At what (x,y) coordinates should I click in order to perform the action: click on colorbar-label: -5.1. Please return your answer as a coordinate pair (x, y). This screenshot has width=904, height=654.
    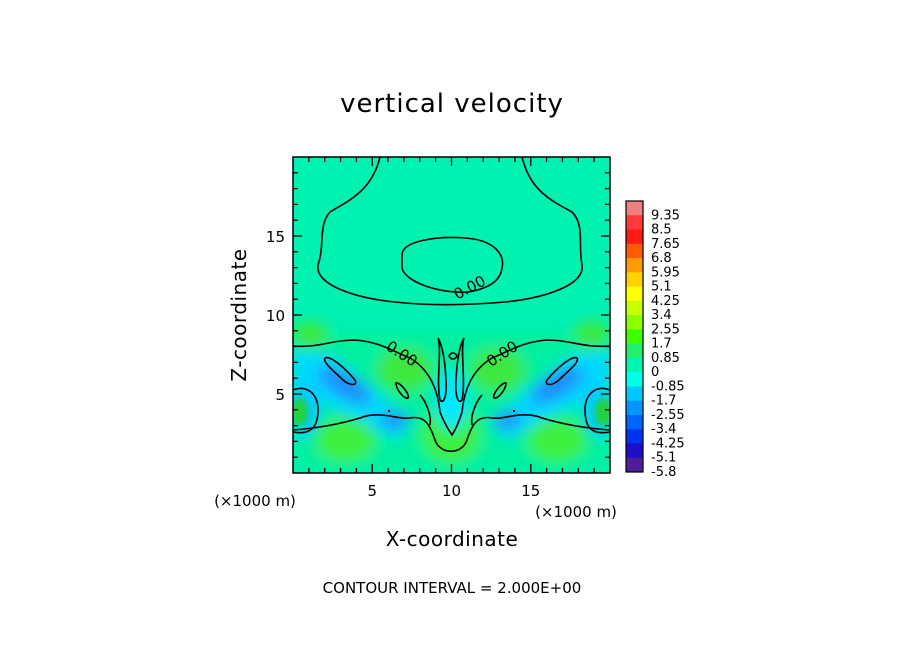
    Looking at the image, I should click on (663, 458).